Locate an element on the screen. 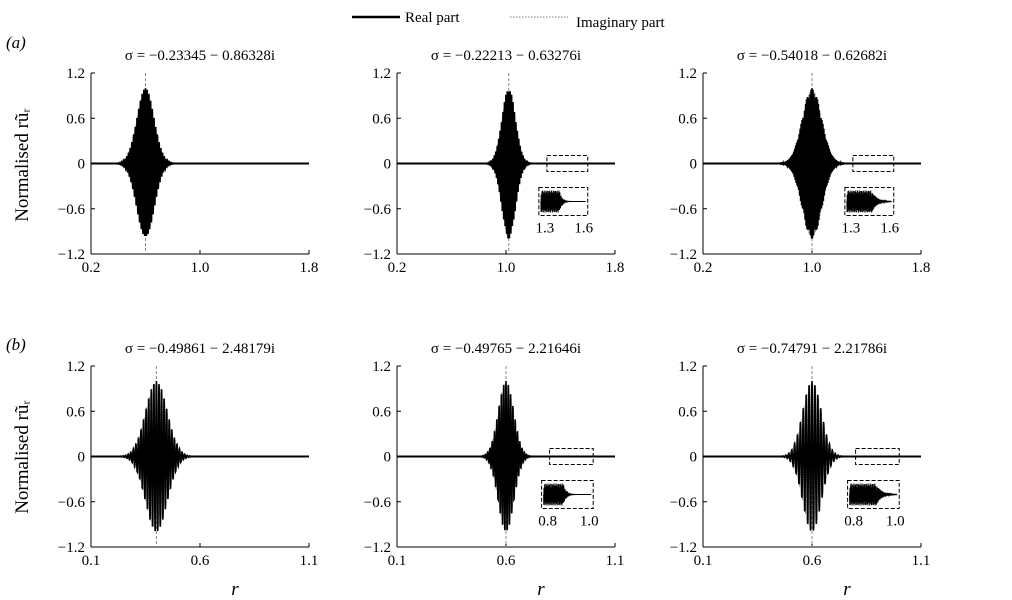 This screenshot has width=1012, height=600. chart-title: σ = −0.49861 − 2.48179i is located at coordinates (200, 349).